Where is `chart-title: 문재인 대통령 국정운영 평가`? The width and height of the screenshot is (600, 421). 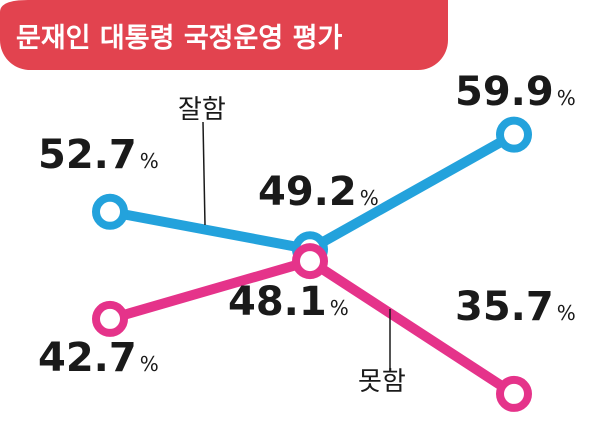
chart-title: 문재인 대통령 국정운영 평가 is located at coordinates (179, 38).